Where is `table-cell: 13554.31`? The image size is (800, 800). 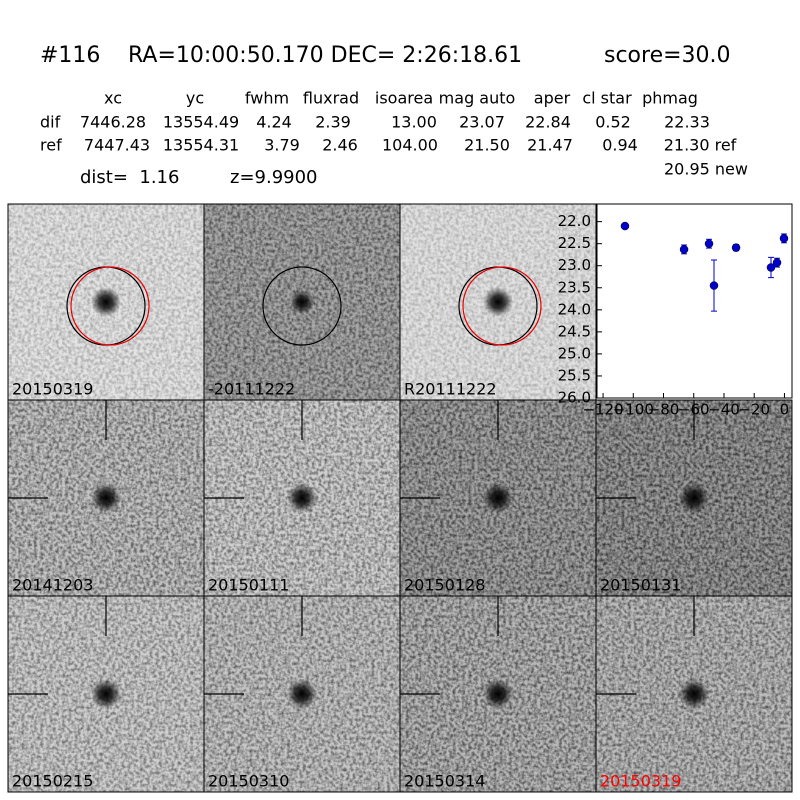
table-cell: 13554.31 is located at coordinates (201, 145).